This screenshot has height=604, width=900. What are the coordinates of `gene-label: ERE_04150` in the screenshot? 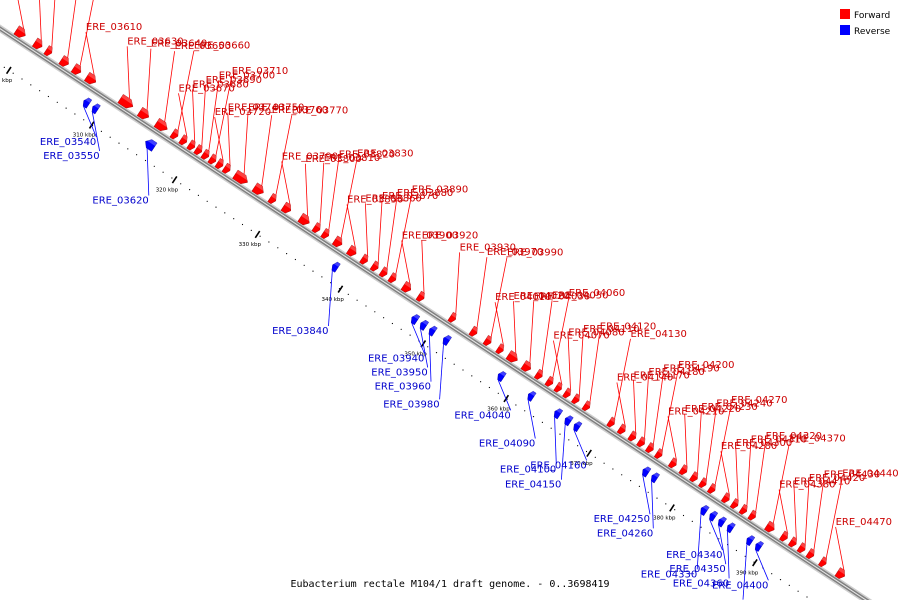 It's located at (533, 485).